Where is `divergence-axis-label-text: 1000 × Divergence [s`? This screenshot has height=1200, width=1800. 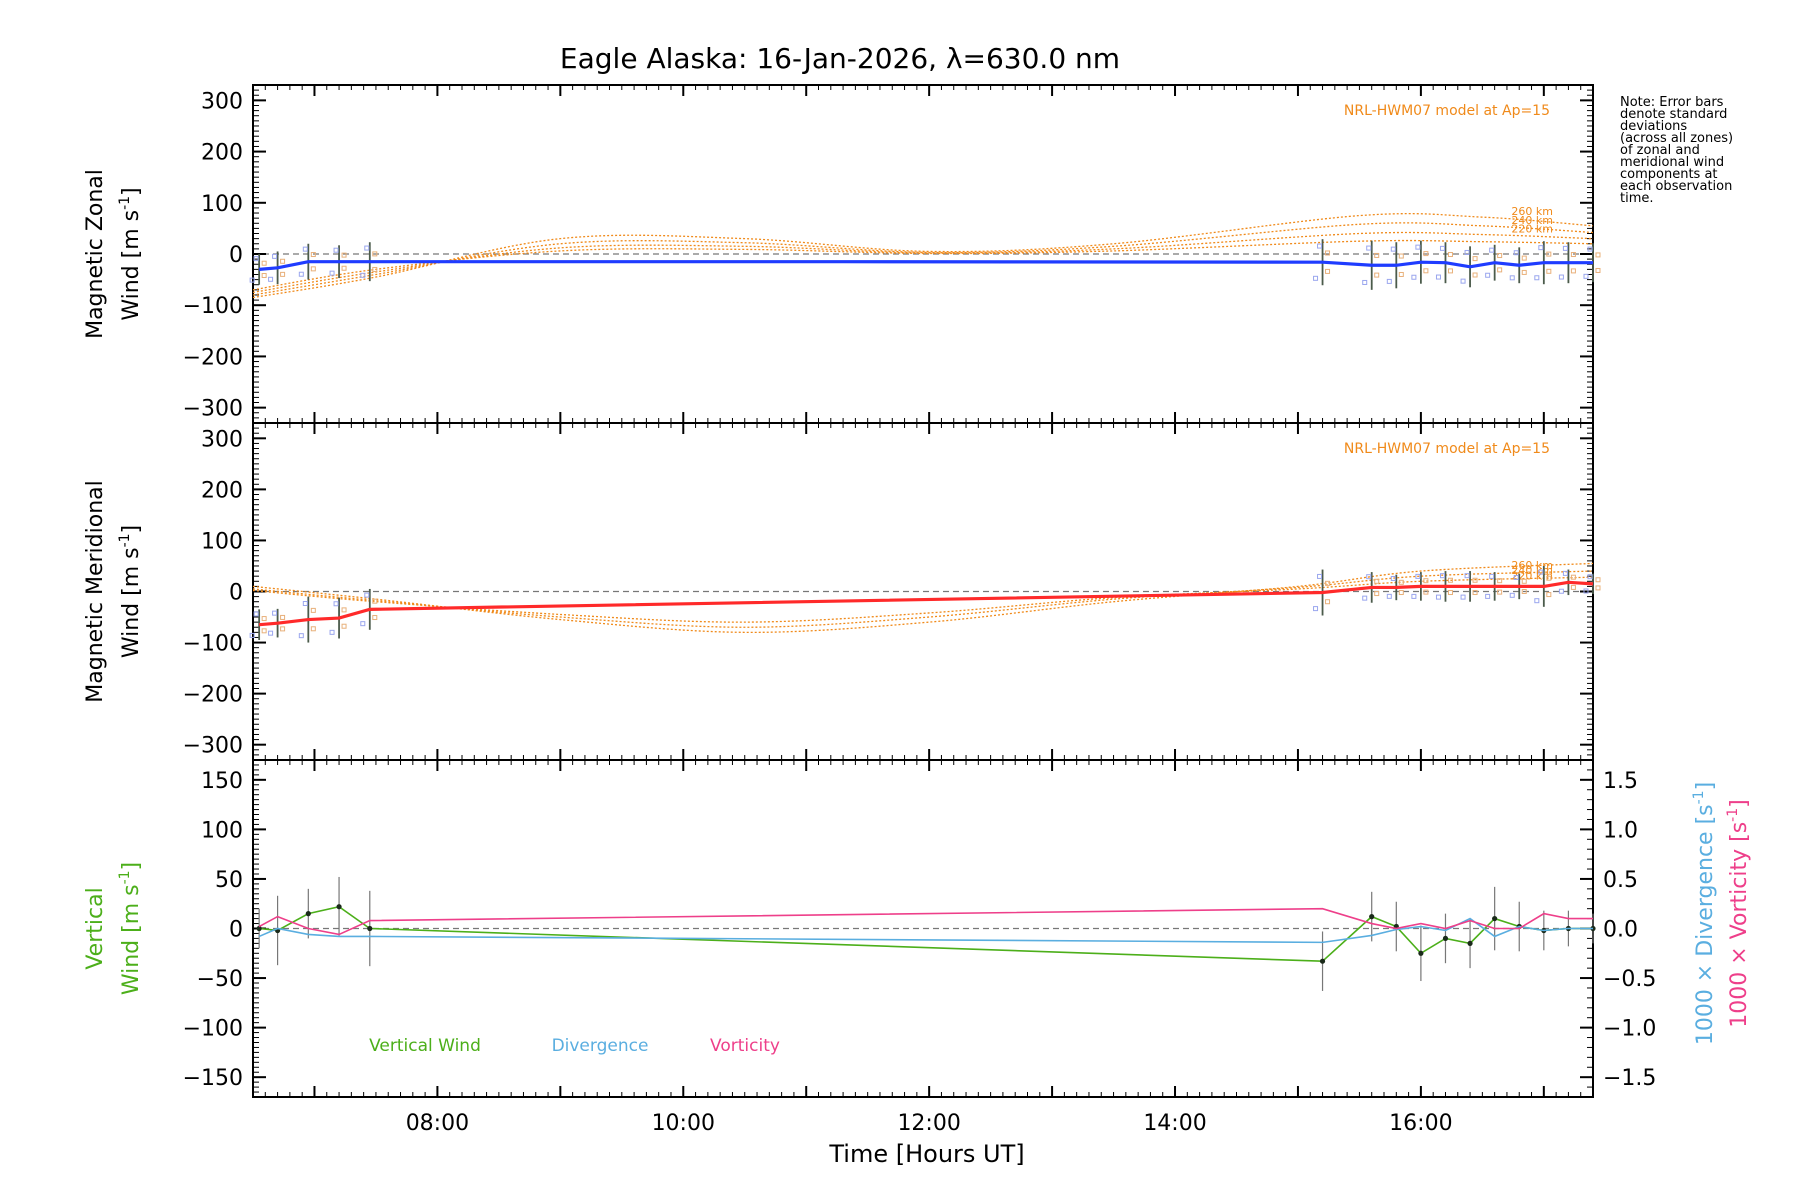 divergence-axis-label-text: 1000 × Divergence [s is located at coordinates (1705, 924).